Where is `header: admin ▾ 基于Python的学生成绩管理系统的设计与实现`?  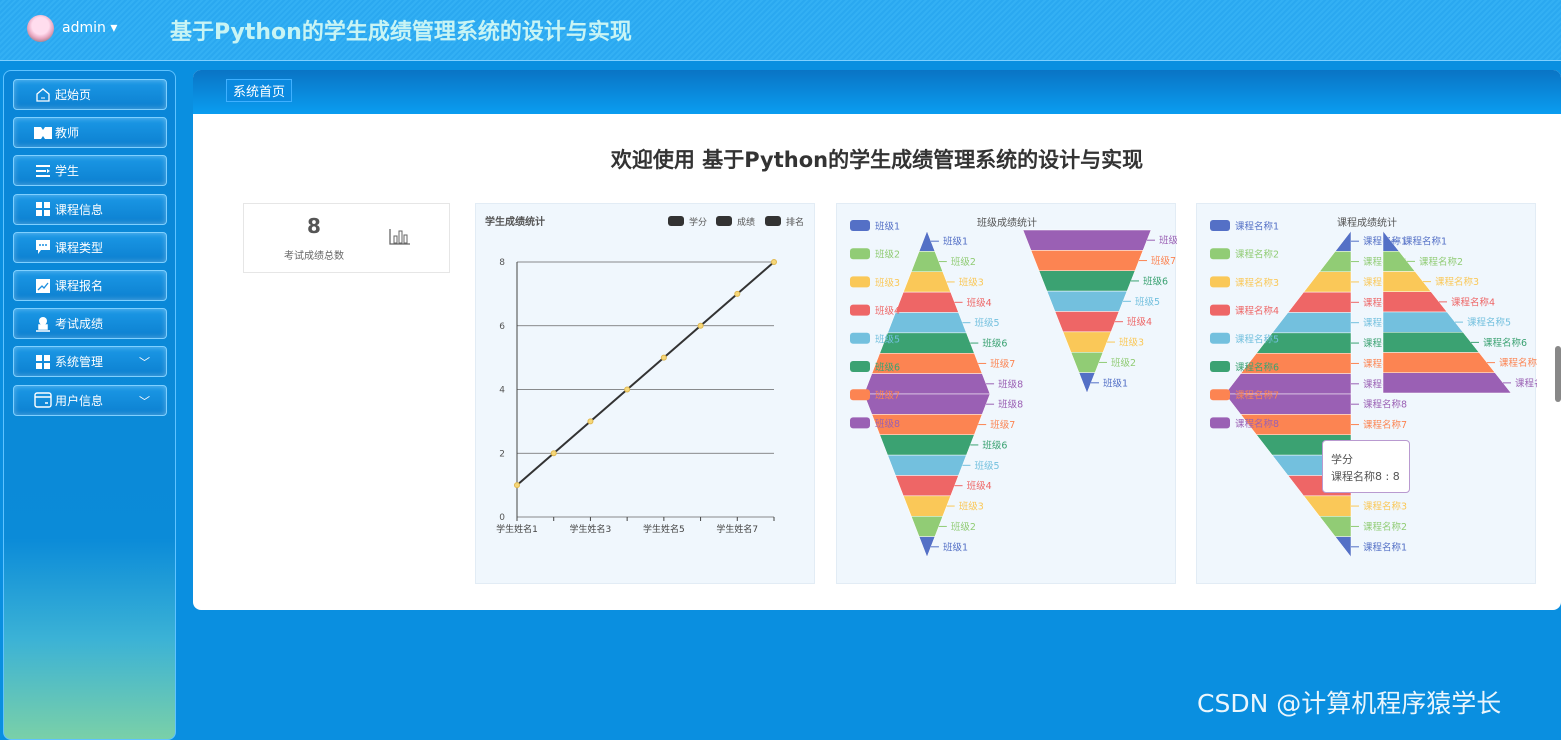 header: admin ▾ 基于Python的学生成绩管理系统的设计与实现 is located at coordinates (780, 30).